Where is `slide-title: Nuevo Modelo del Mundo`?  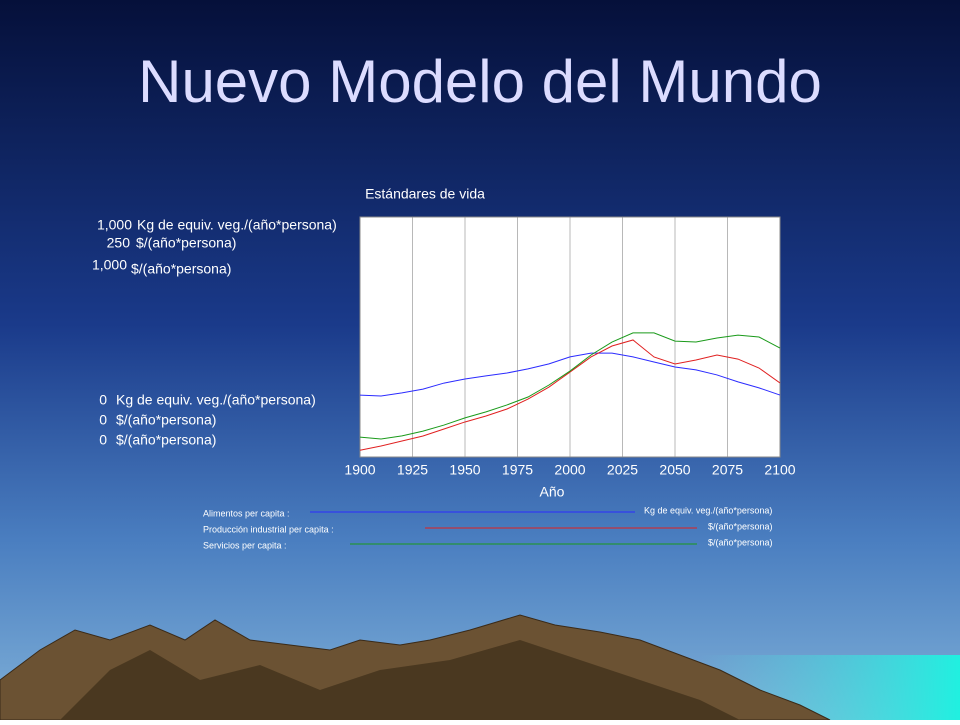
slide-title: Nuevo Modelo del Mundo is located at coordinates (480, 81).